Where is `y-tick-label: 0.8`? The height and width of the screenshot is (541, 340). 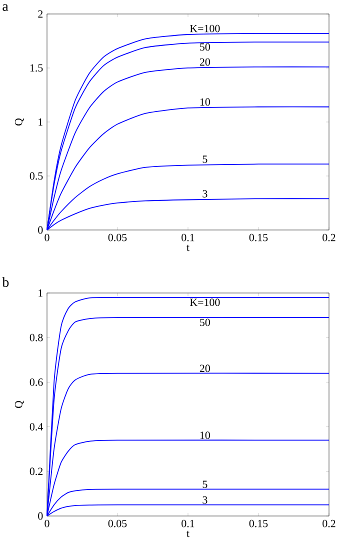 y-tick-label: 0.8 is located at coordinates (36, 338).